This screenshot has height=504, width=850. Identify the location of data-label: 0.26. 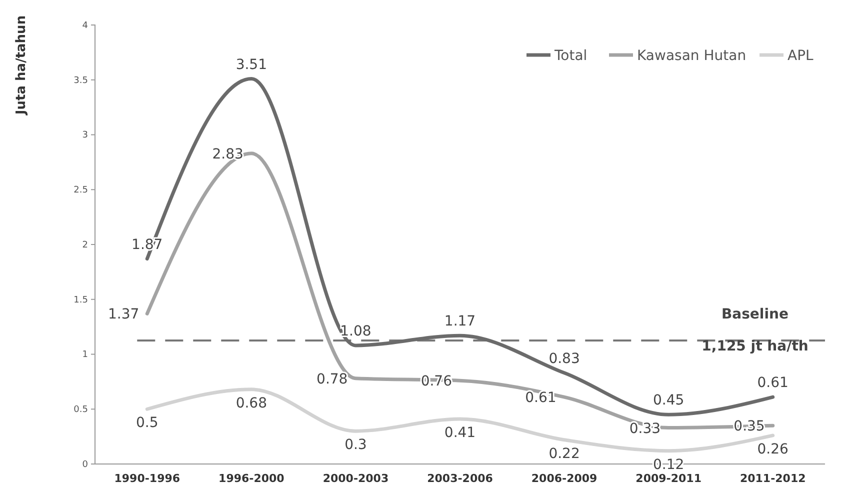
(773, 449).